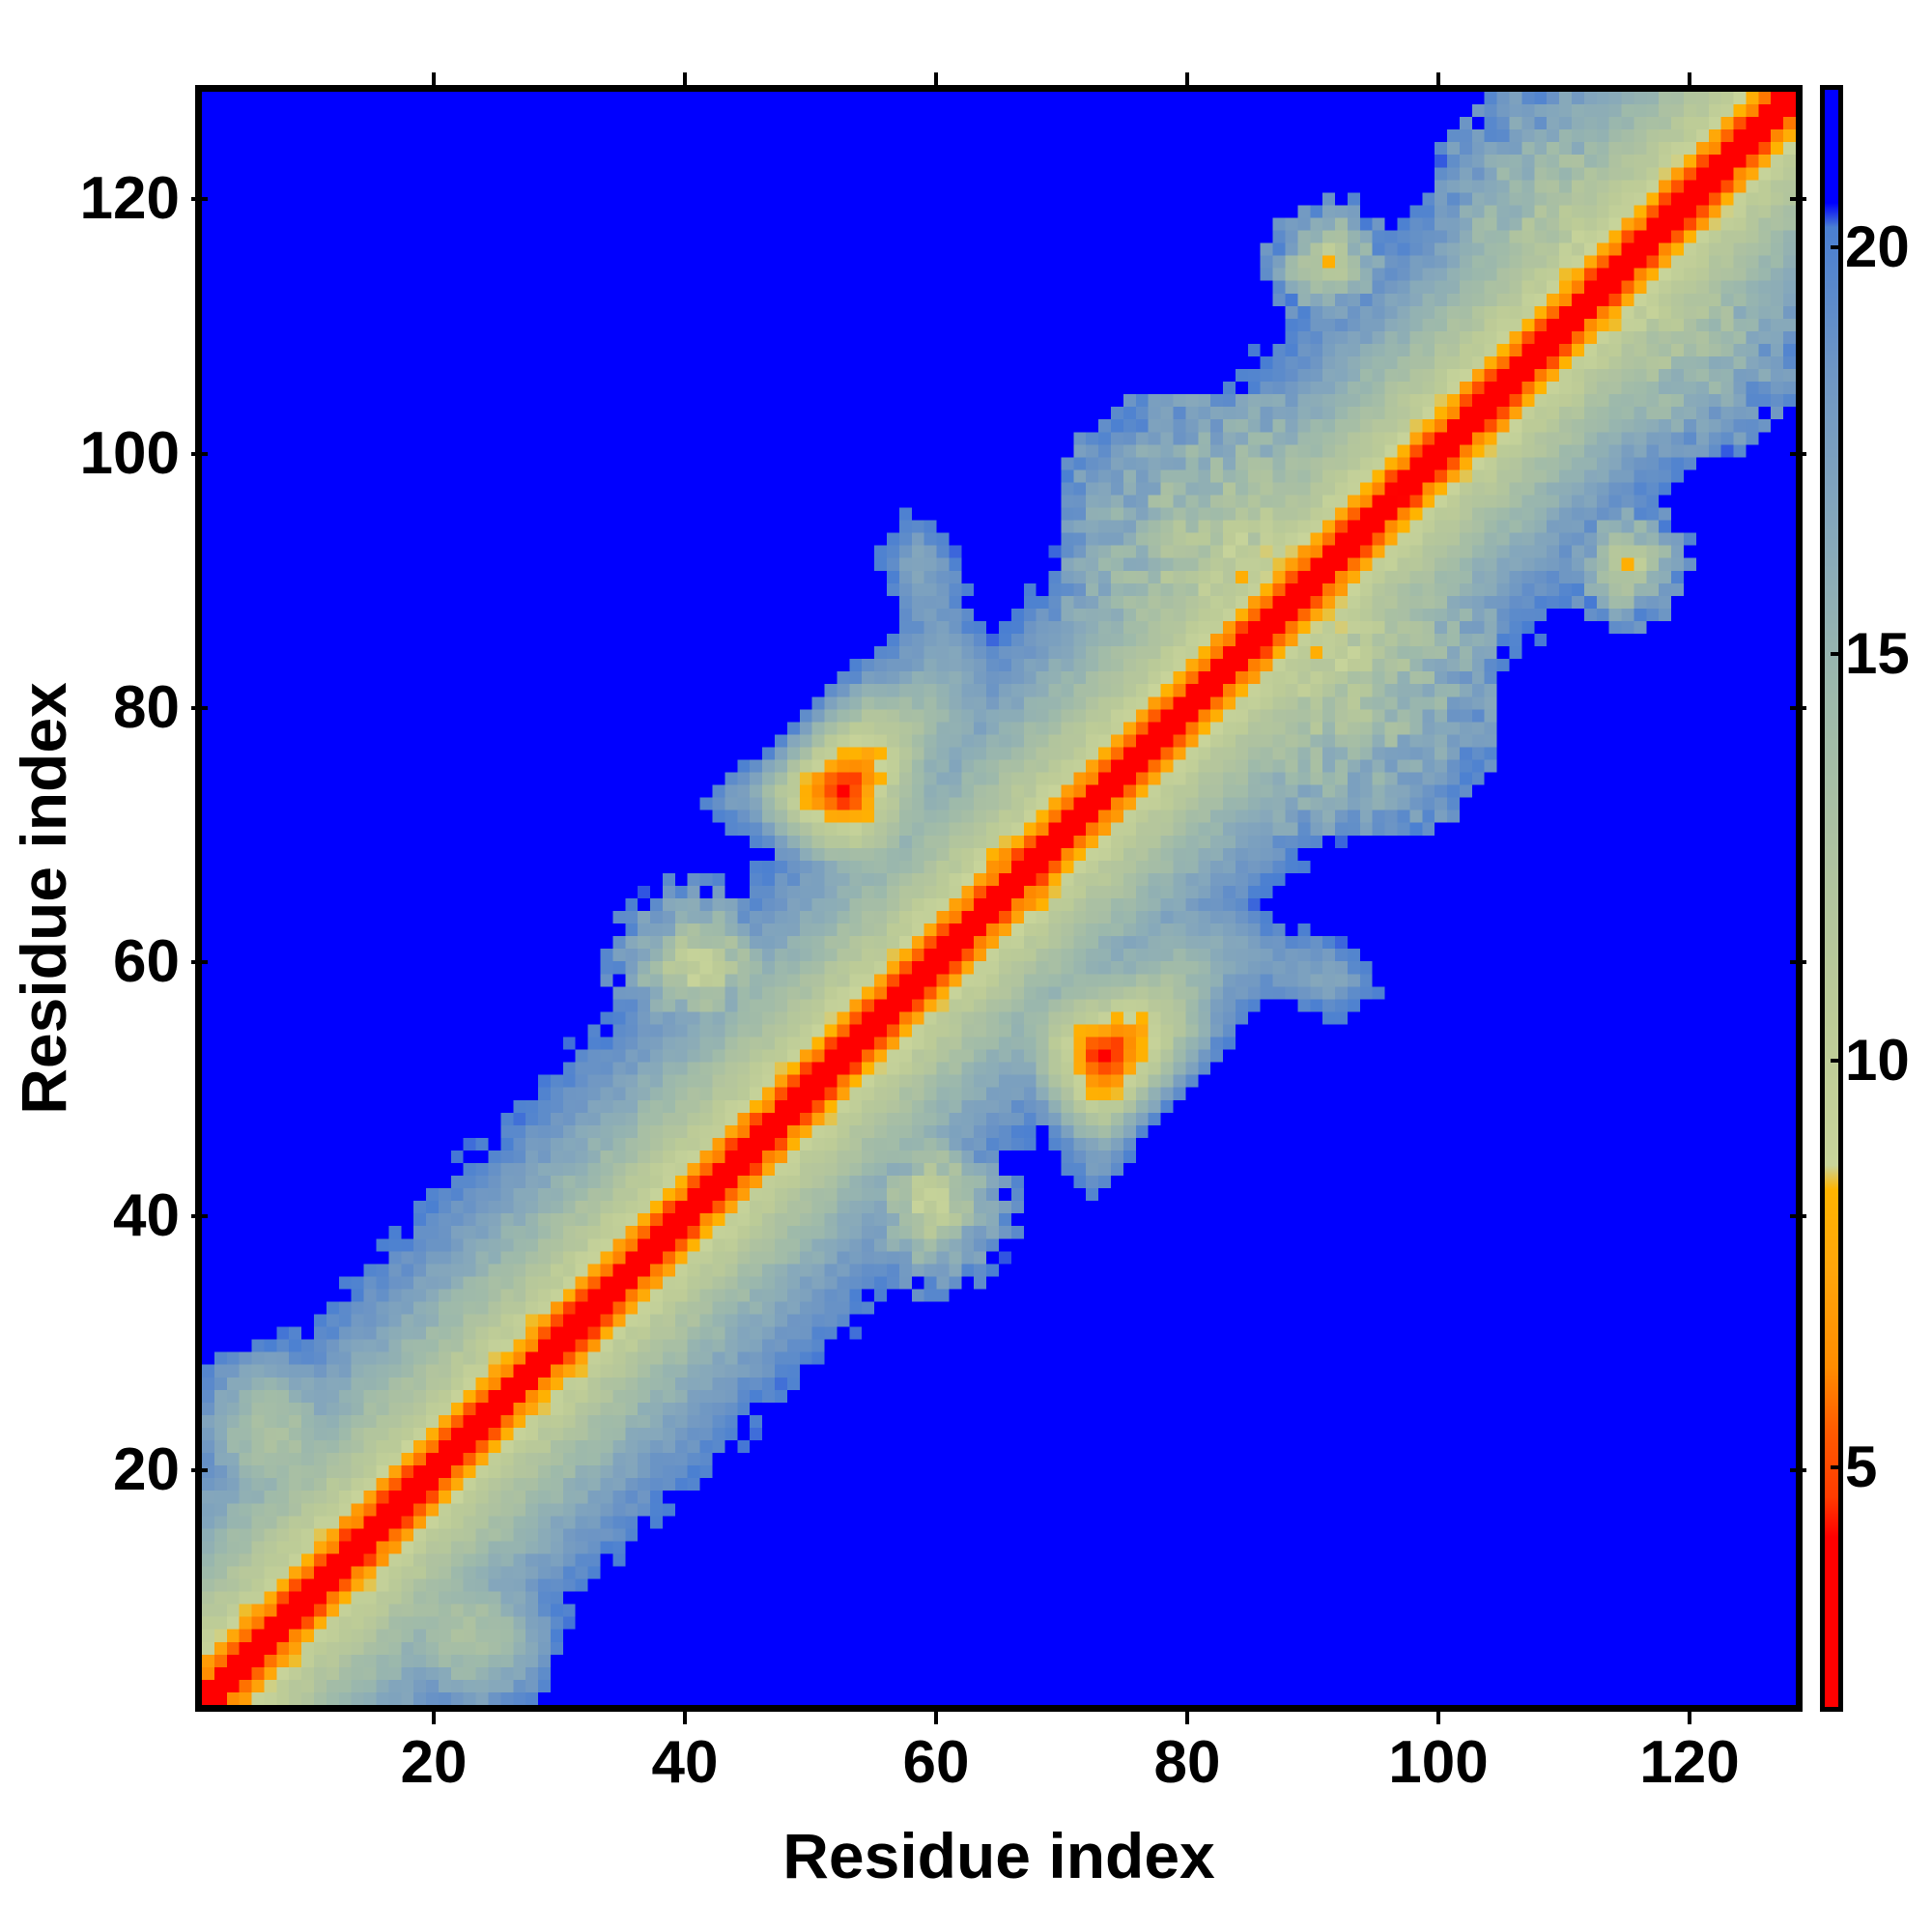 The height and width of the screenshot is (1932, 1932). Describe the element at coordinates (998, 1855) in the screenshot. I see `x-axis-title: Residue index` at that location.